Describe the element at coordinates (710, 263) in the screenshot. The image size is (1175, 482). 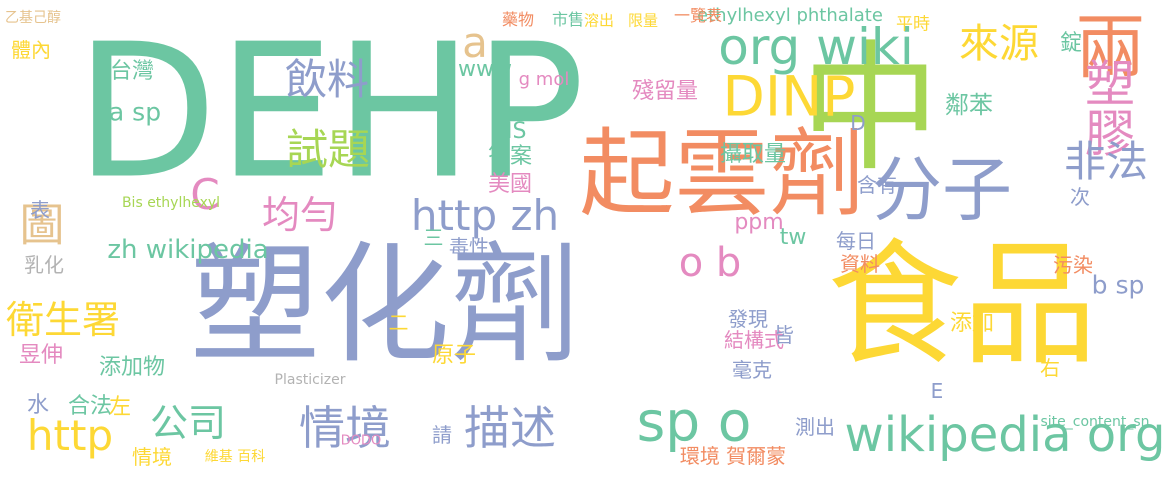
I see `cloud-word: o b` at that location.